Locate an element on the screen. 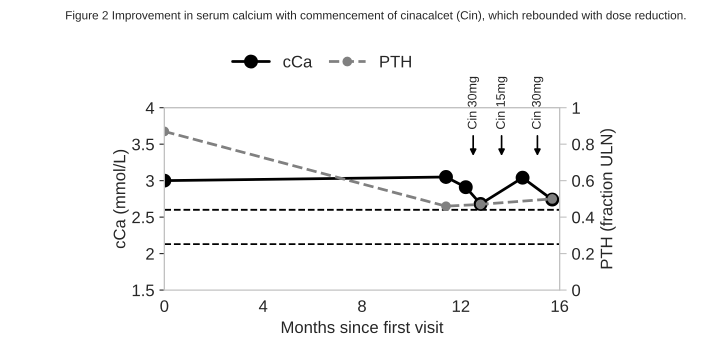 The width and height of the screenshot is (724, 359). x-tick-label: 8 is located at coordinates (362, 306).